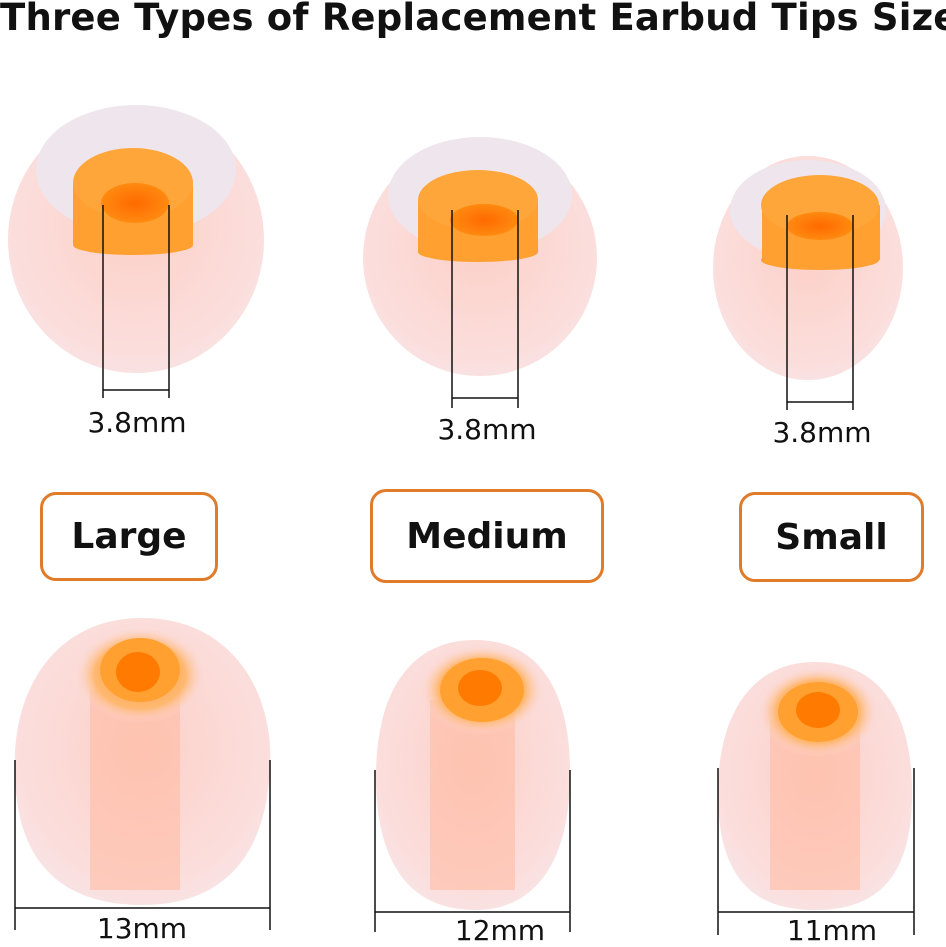  What do you see at coordinates (136, 239) in the screenshot?
I see `earbud-large-top` at bounding box center [136, 239].